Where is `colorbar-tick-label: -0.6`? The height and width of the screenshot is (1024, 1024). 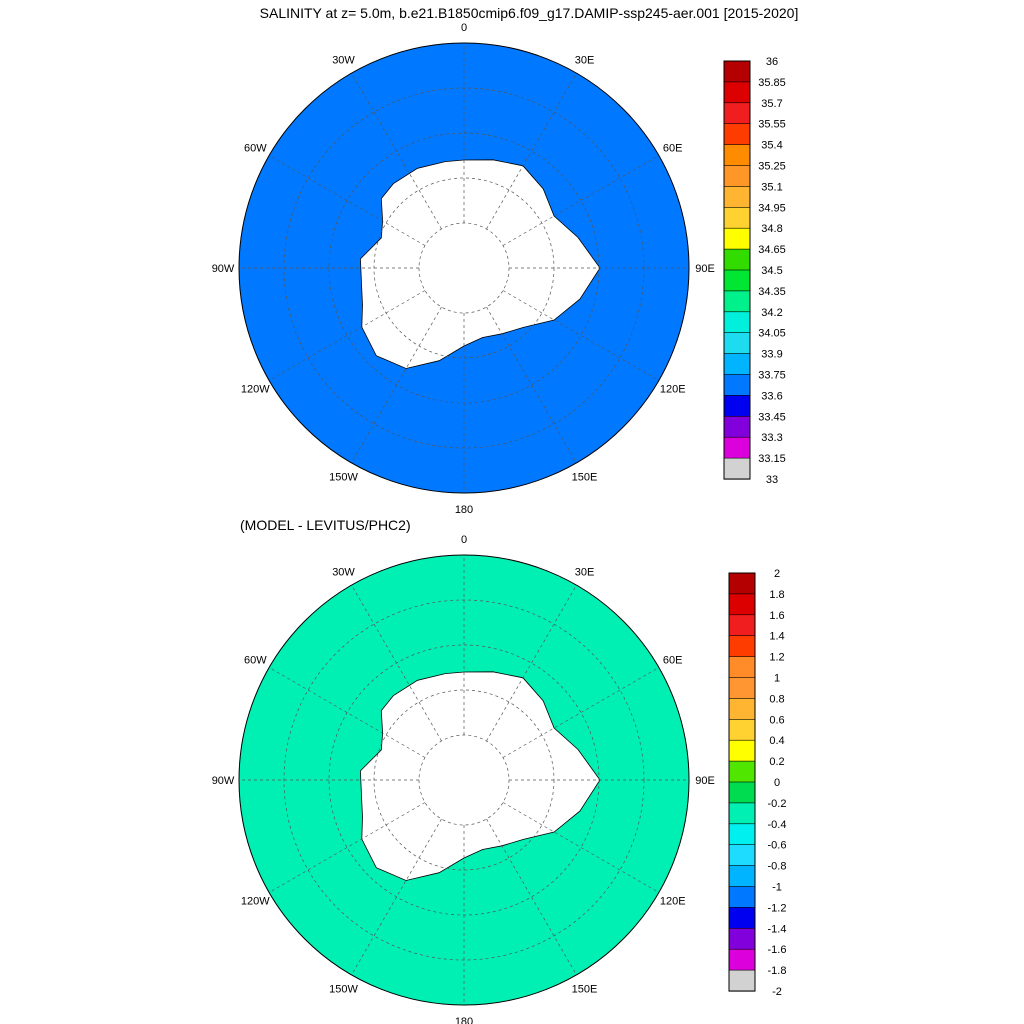 colorbar-tick-label: -0.6 is located at coordinates (777, 846).